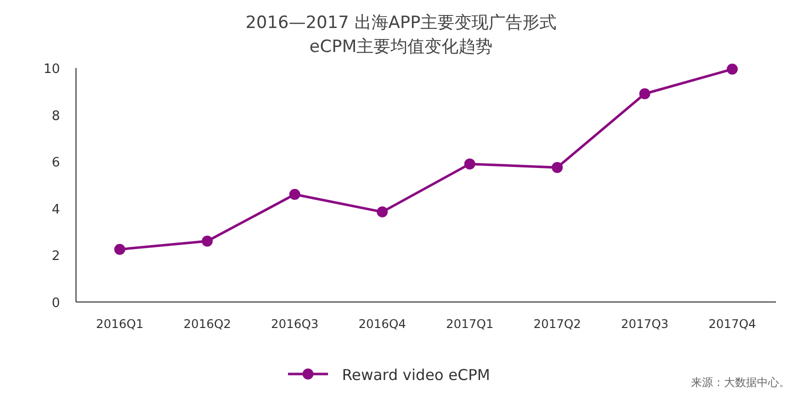  What do you see at coordinates (51, 69) in the screenshot?
I see `y-tick-label: 10` at bounding box center [51, 69].